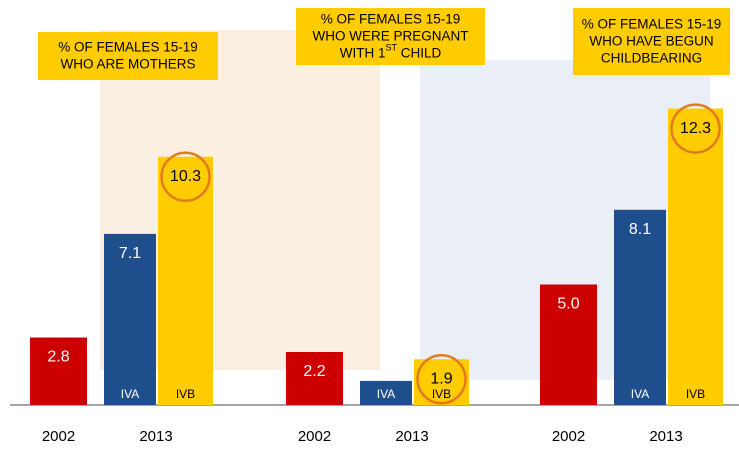 The height and width of the screenshot is (450, 739). I want to click on title-text: CHILDBEARING, so click(651, 57).